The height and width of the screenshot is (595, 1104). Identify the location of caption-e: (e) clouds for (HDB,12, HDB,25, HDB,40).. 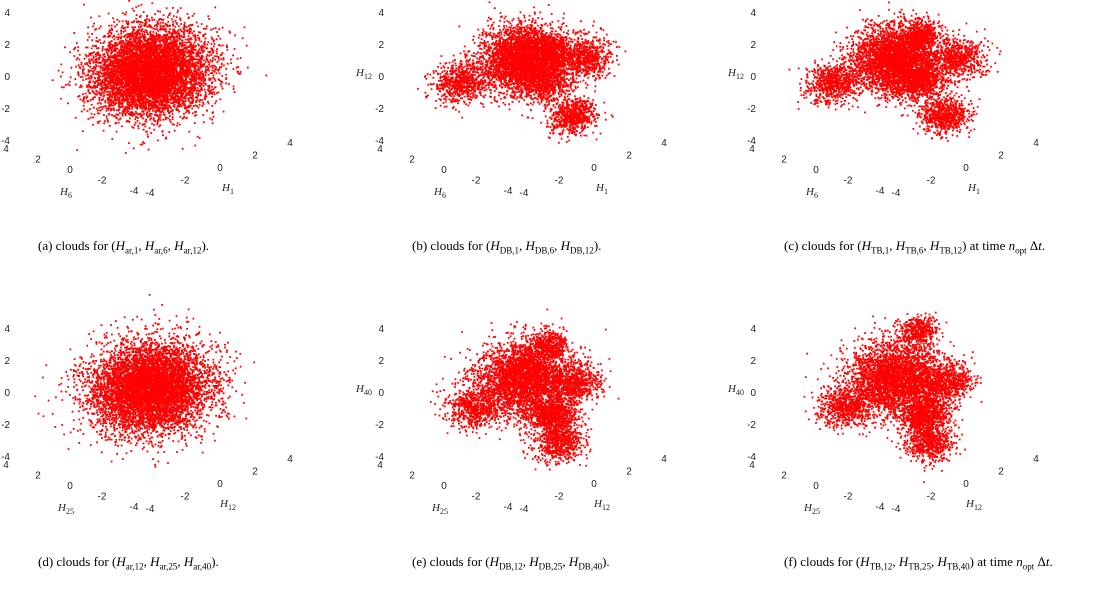
(577, 564).